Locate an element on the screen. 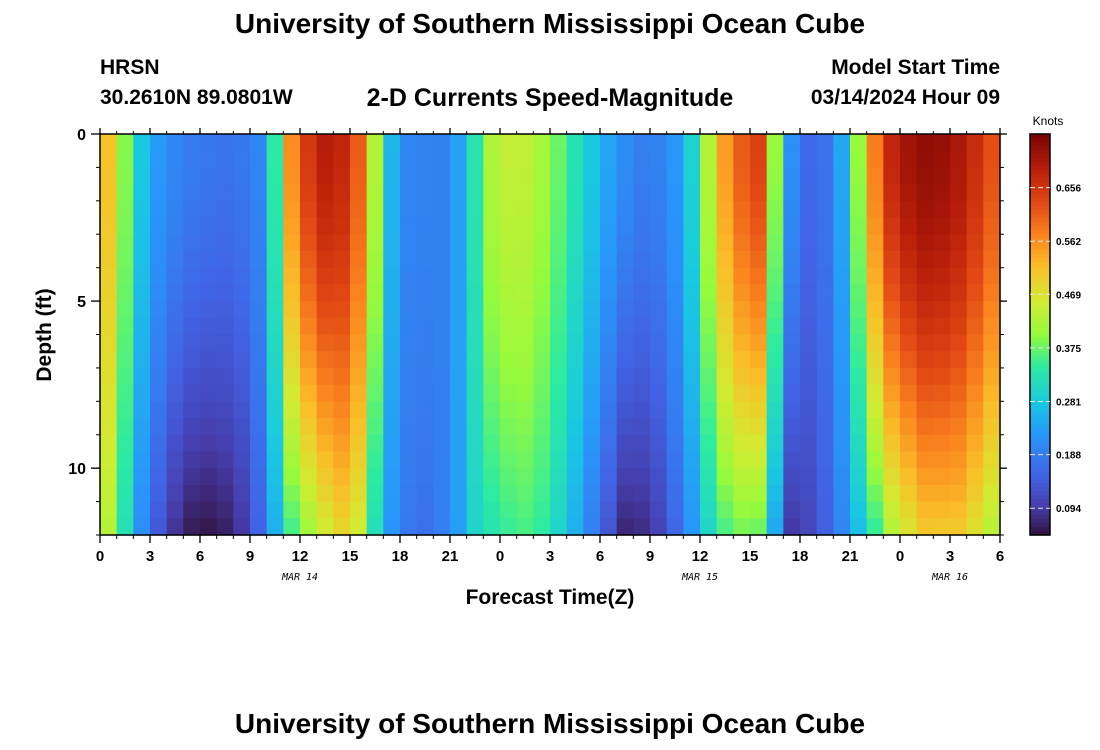 The image size is (1100, 750). station-coordinates: 30.2610N 89.0801W is located at coordinates (196, 97).